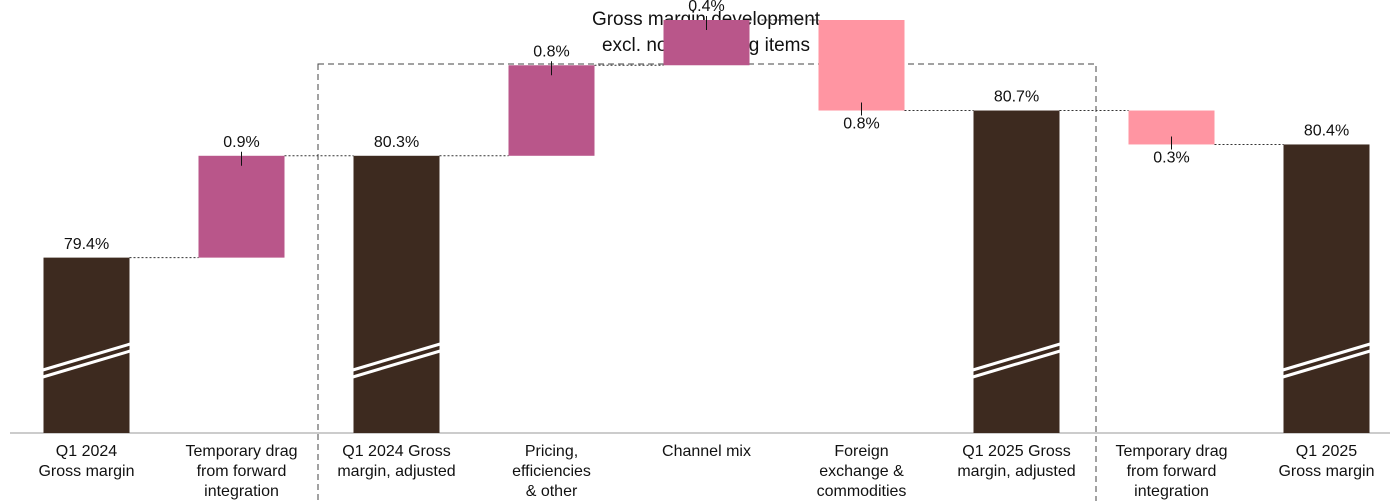 The image size is (1390, 501). What do you see at coordinates (551, 471) in the screenshot?
I see `x-tick-label: efficiencies` at bounding box center [551, 471].